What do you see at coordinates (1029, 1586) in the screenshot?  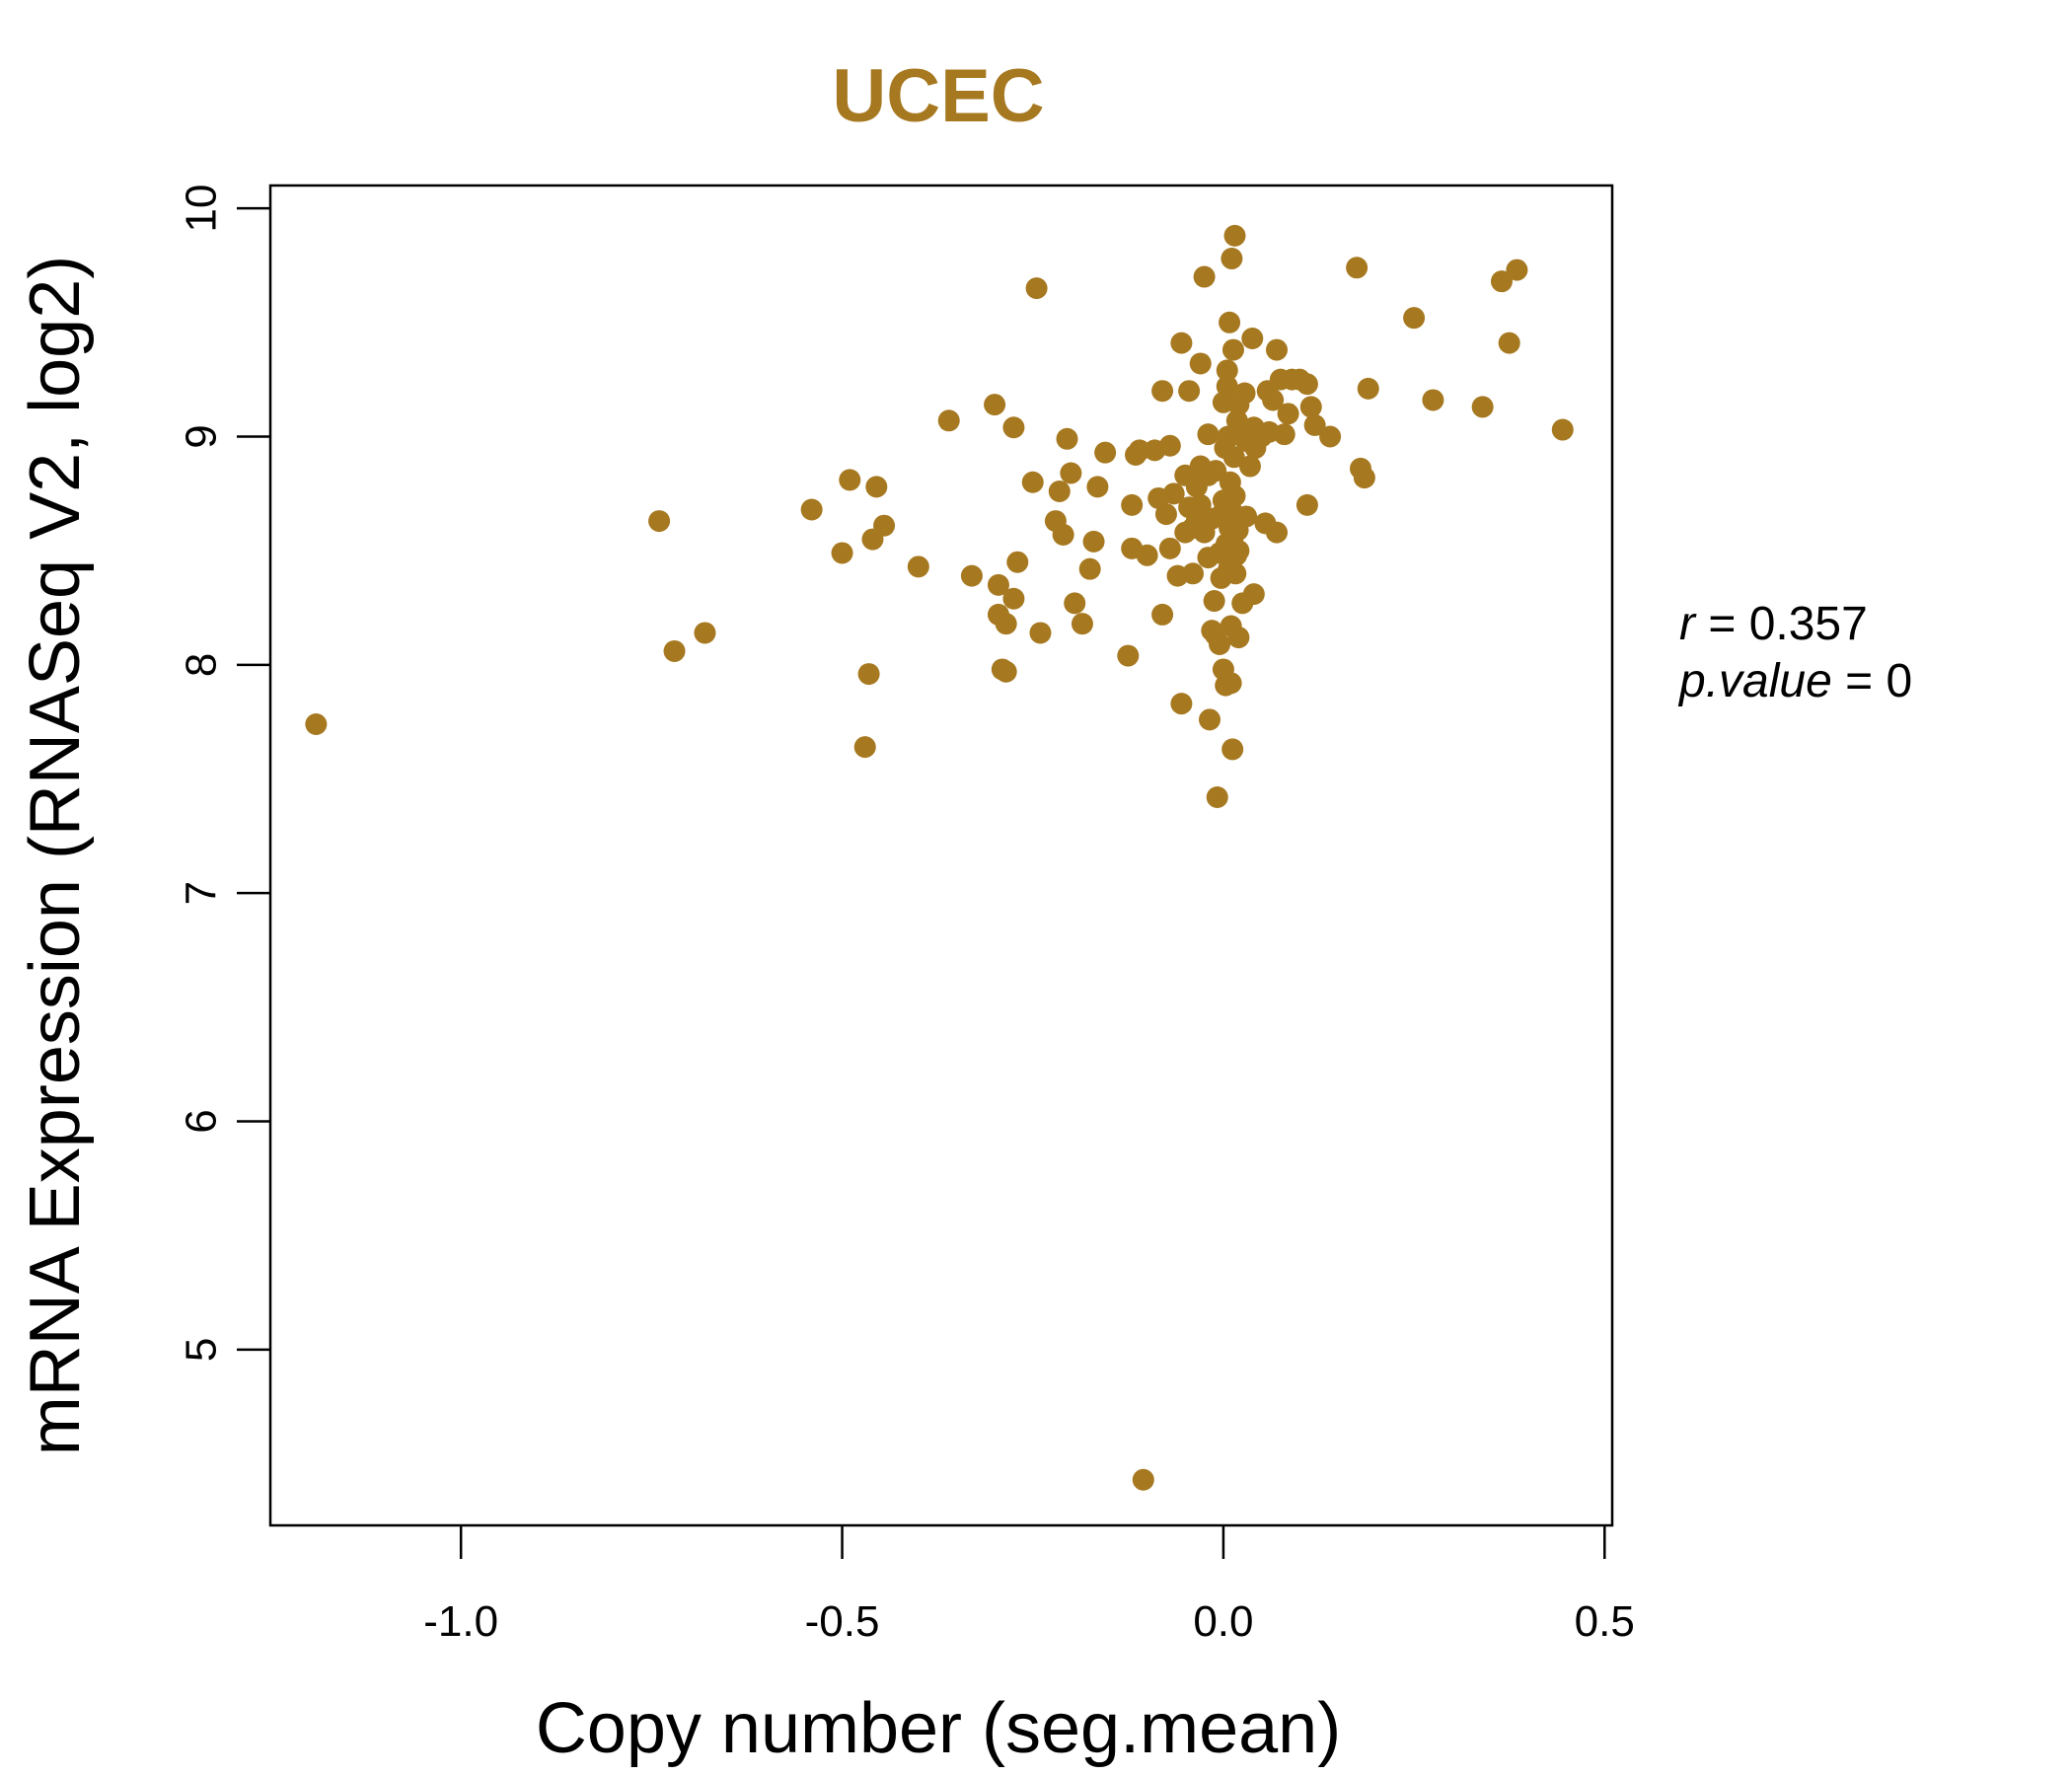 I see `x-axis: -1.0 -0.5 0.0 0.5` at bounding box center [1029, 1586].